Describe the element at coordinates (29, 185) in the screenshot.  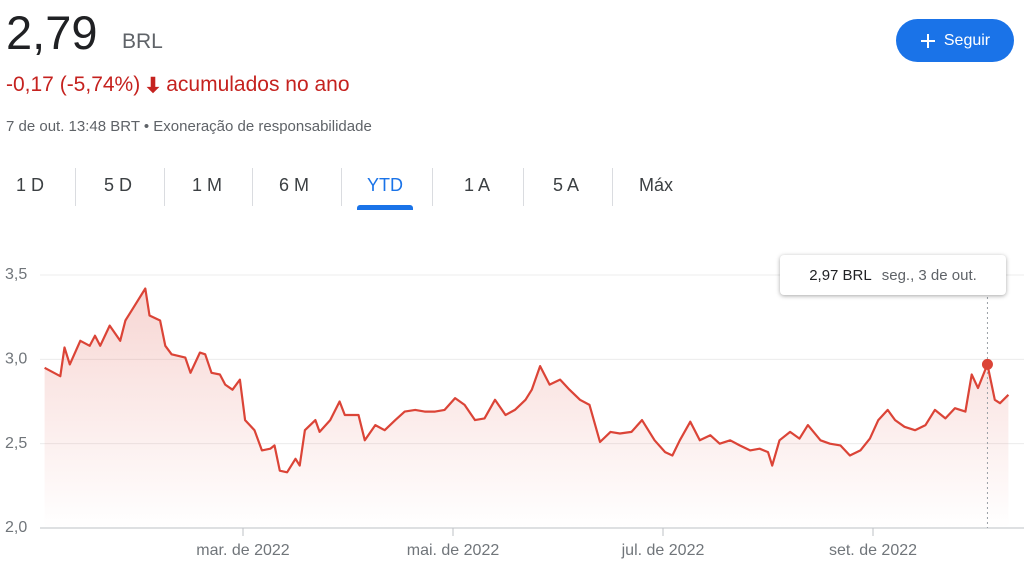
I see `tab: 1 D` at that location.